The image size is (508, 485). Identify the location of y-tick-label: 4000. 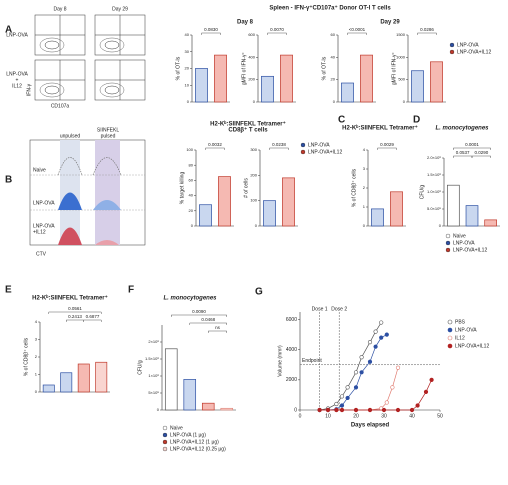
(291, 350).